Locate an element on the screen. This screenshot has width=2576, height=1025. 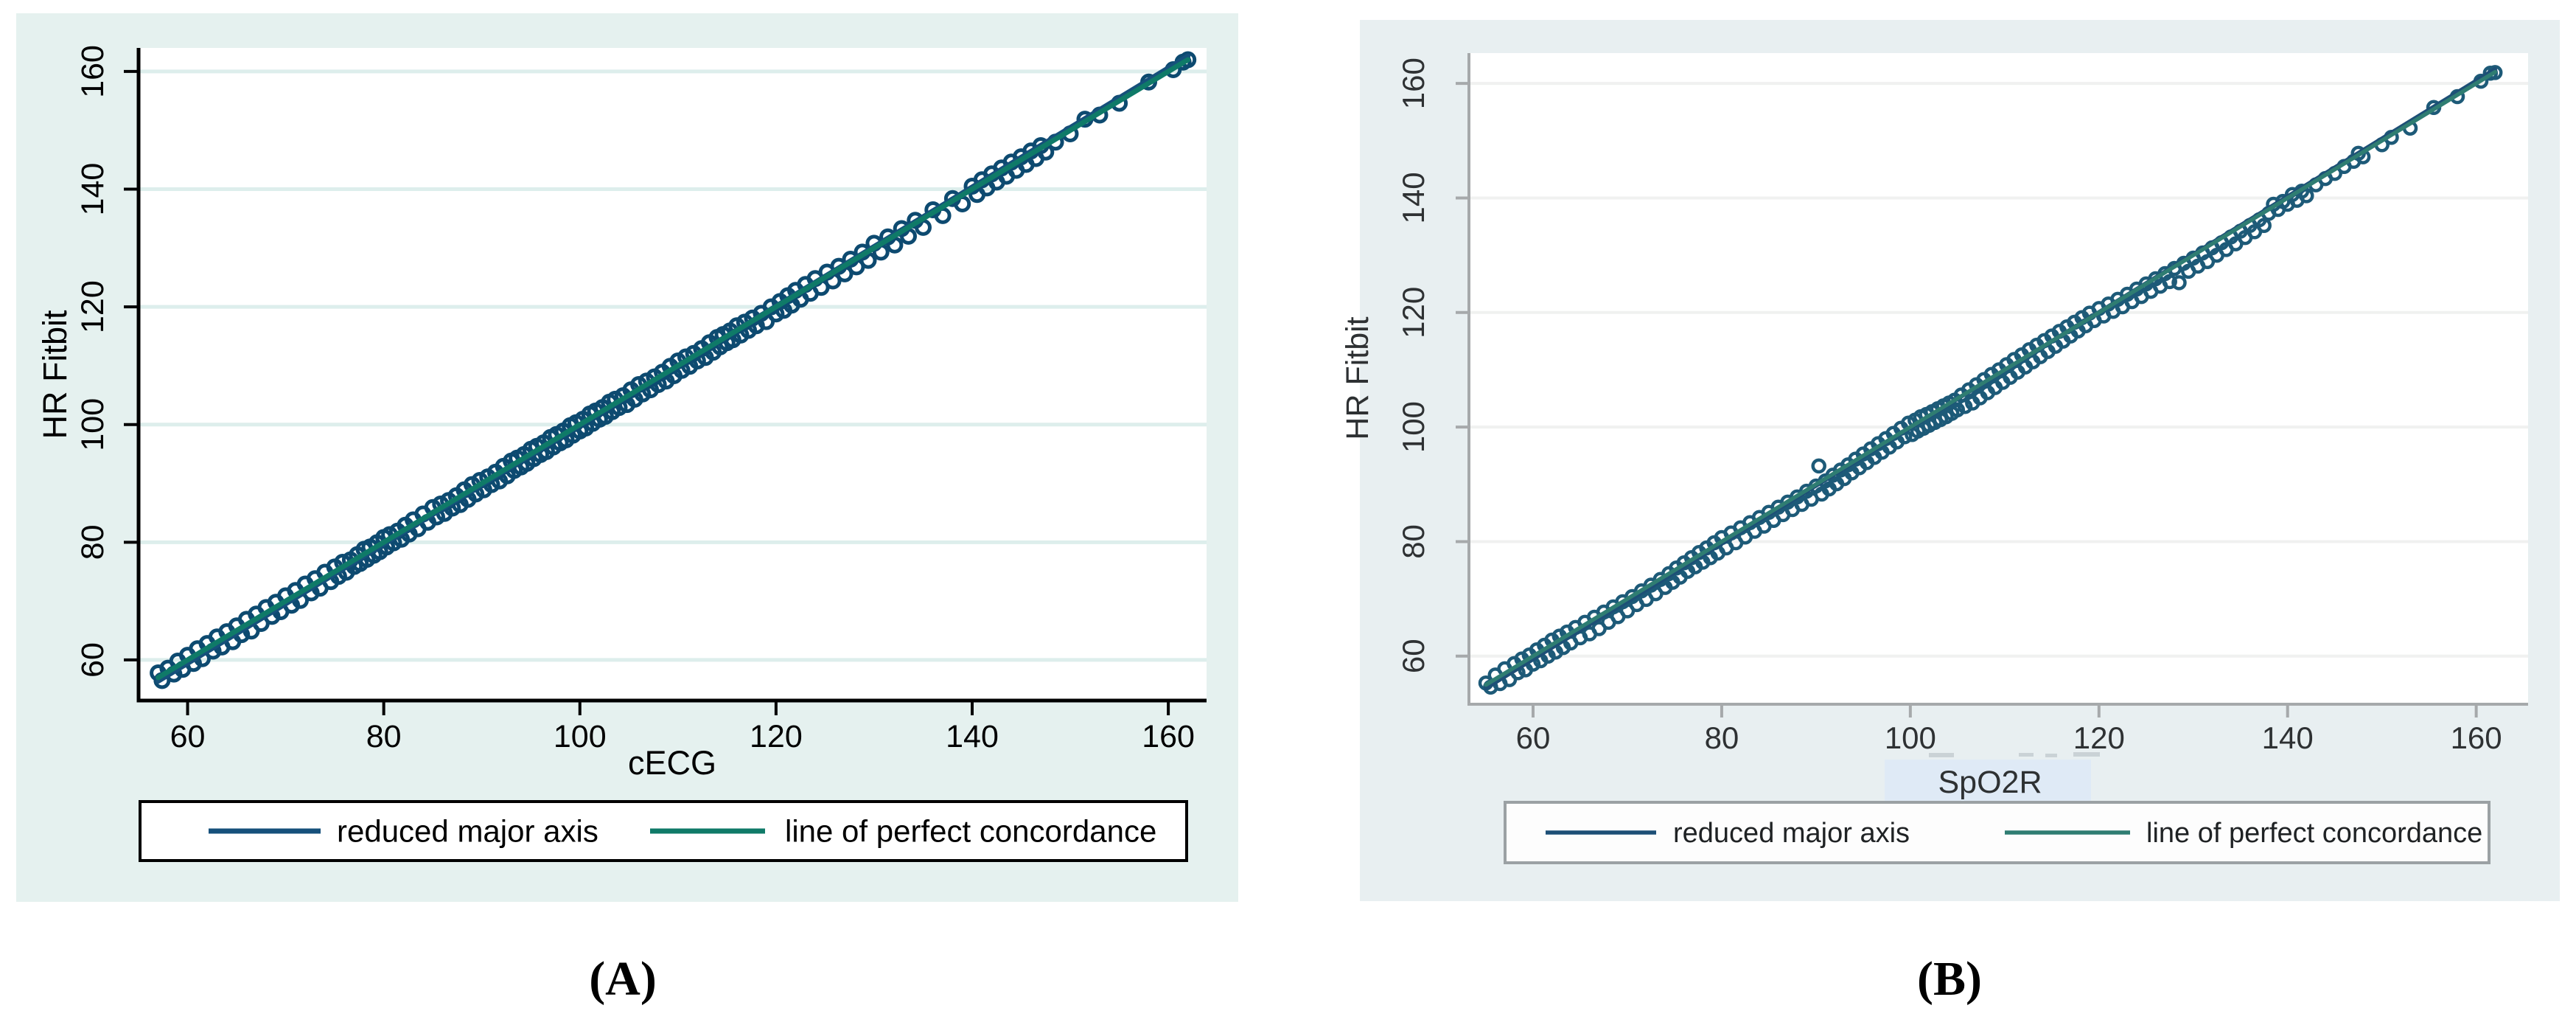
figure-label-b: (B) is located at coordinates (1949, 979).